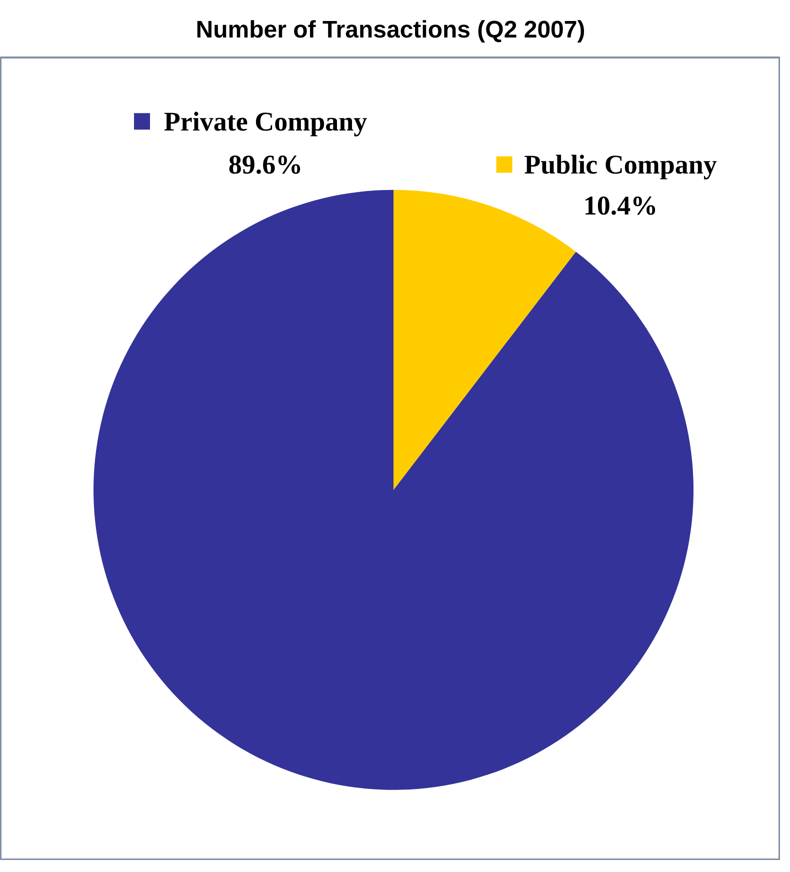 The width and height of the screenshot is (790, 872). Describe the element at coordinates (266, 121) in the screenshot. I see `legend-label: Private Company` at that location.